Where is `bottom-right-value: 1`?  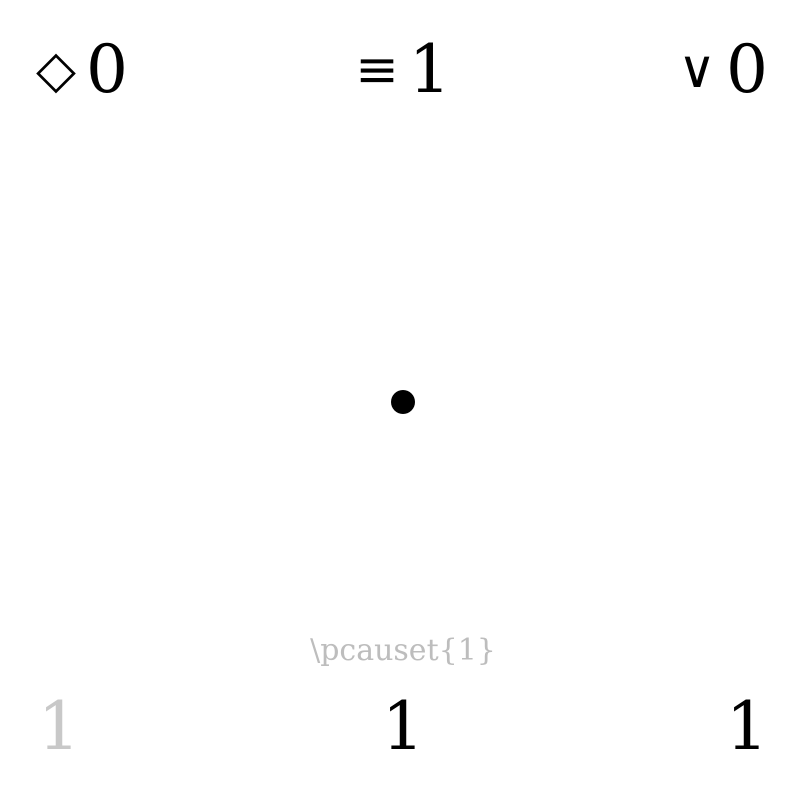
bottom-right-value: 1 is located at coordinates (747, 726).